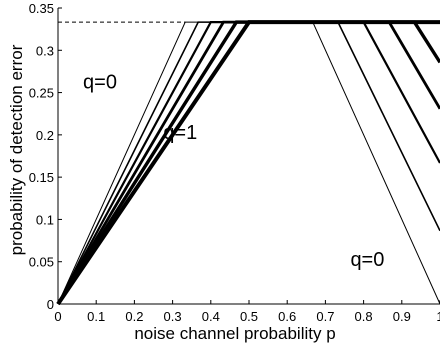 This screenshot has width=440, height=352. What do you see at coordinates (234, 333) in the screenshot?
I see `x-axis-title: noise channel probability p` at bounding box center [234, 333].